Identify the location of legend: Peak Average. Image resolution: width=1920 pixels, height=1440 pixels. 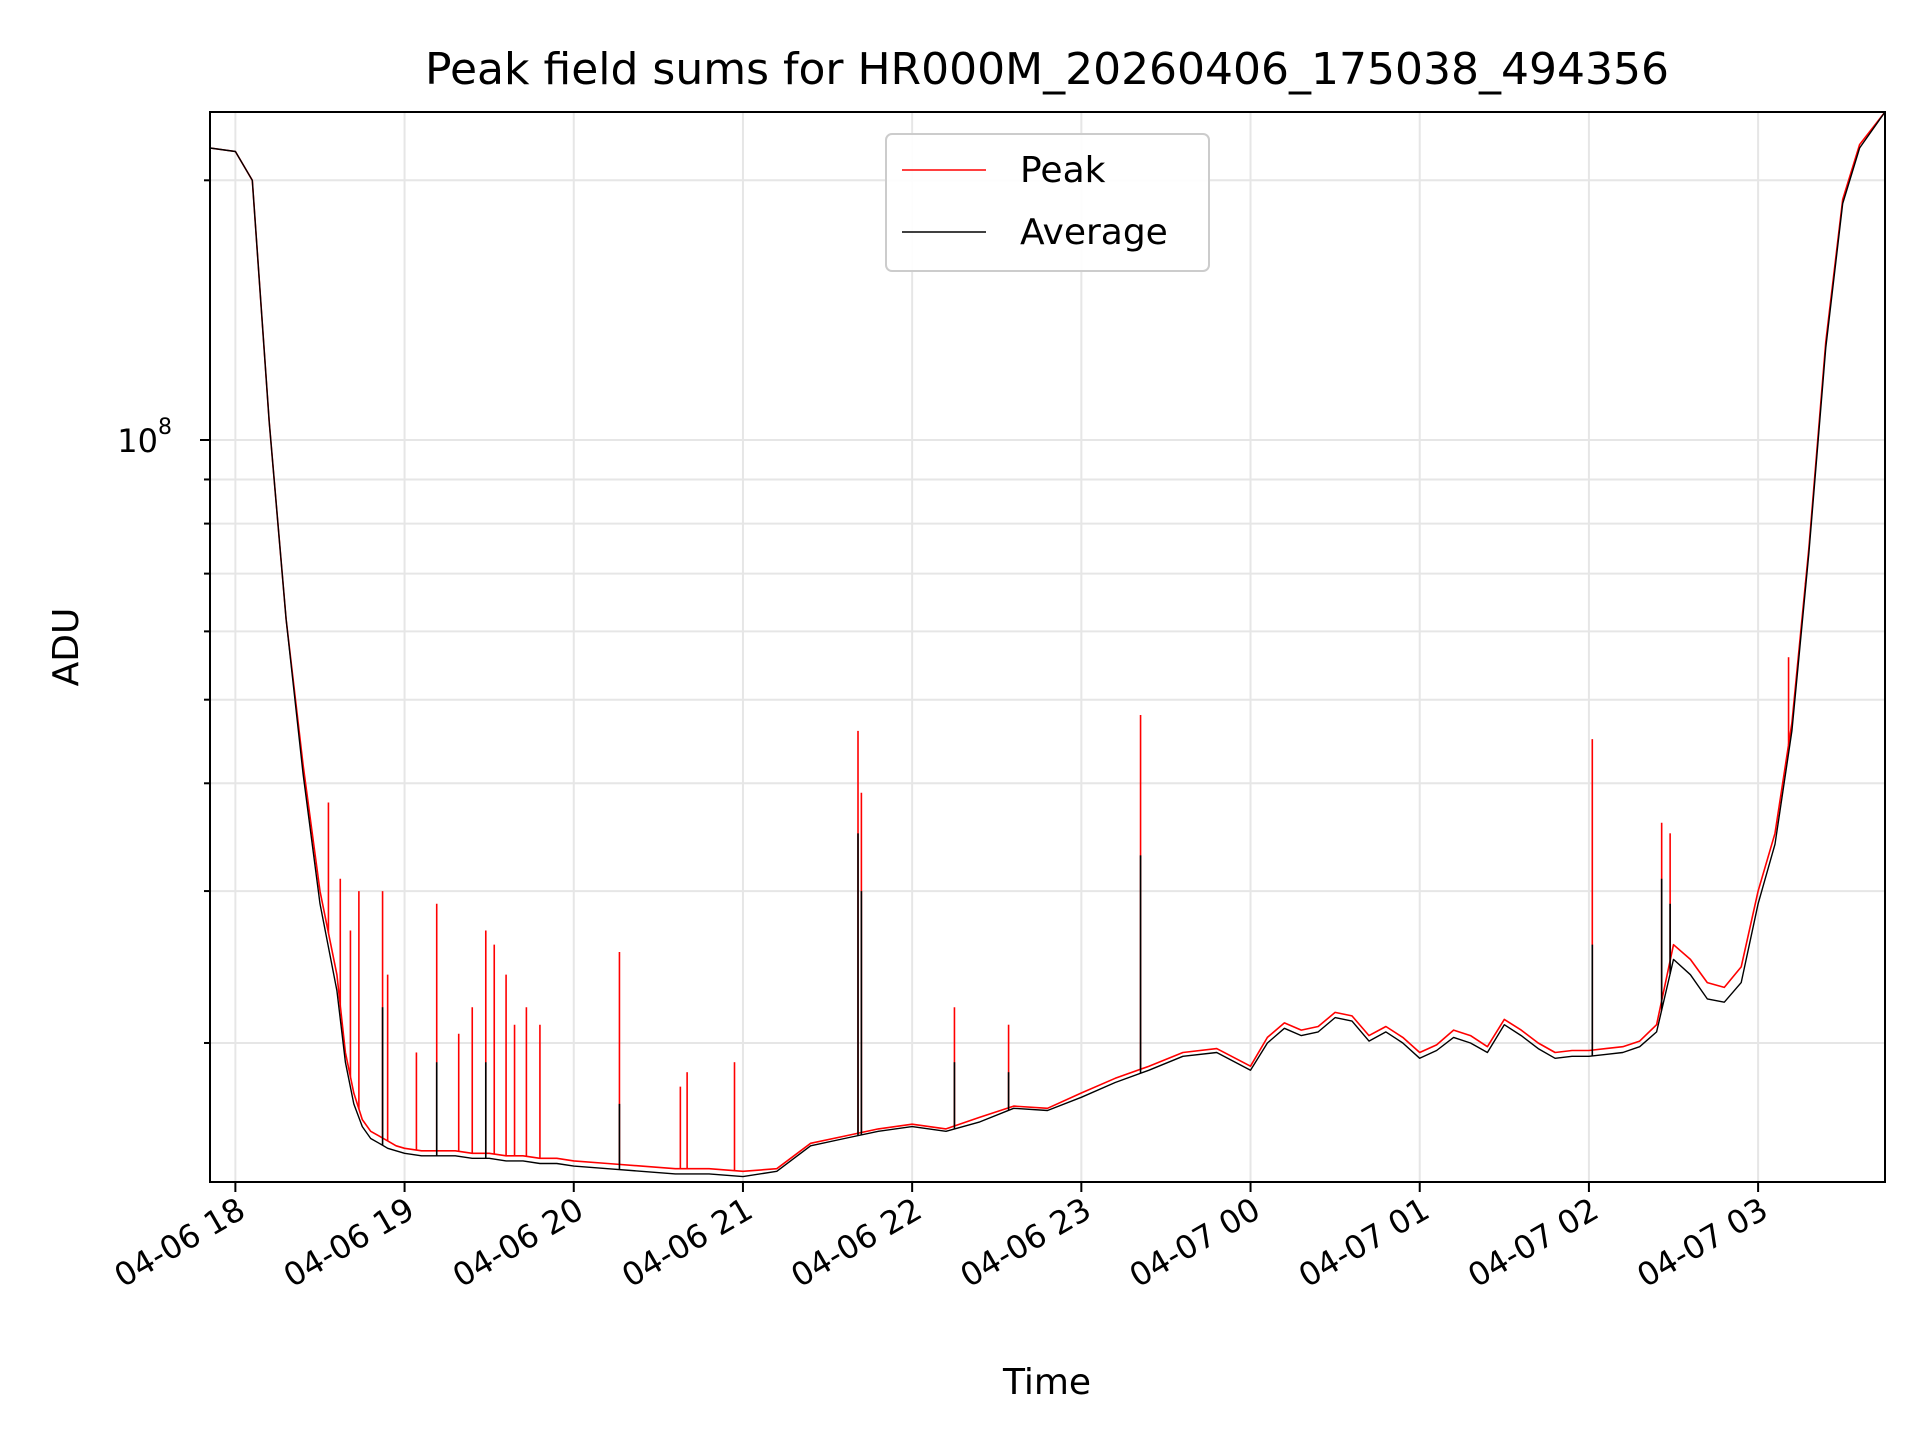
(1047, 202).